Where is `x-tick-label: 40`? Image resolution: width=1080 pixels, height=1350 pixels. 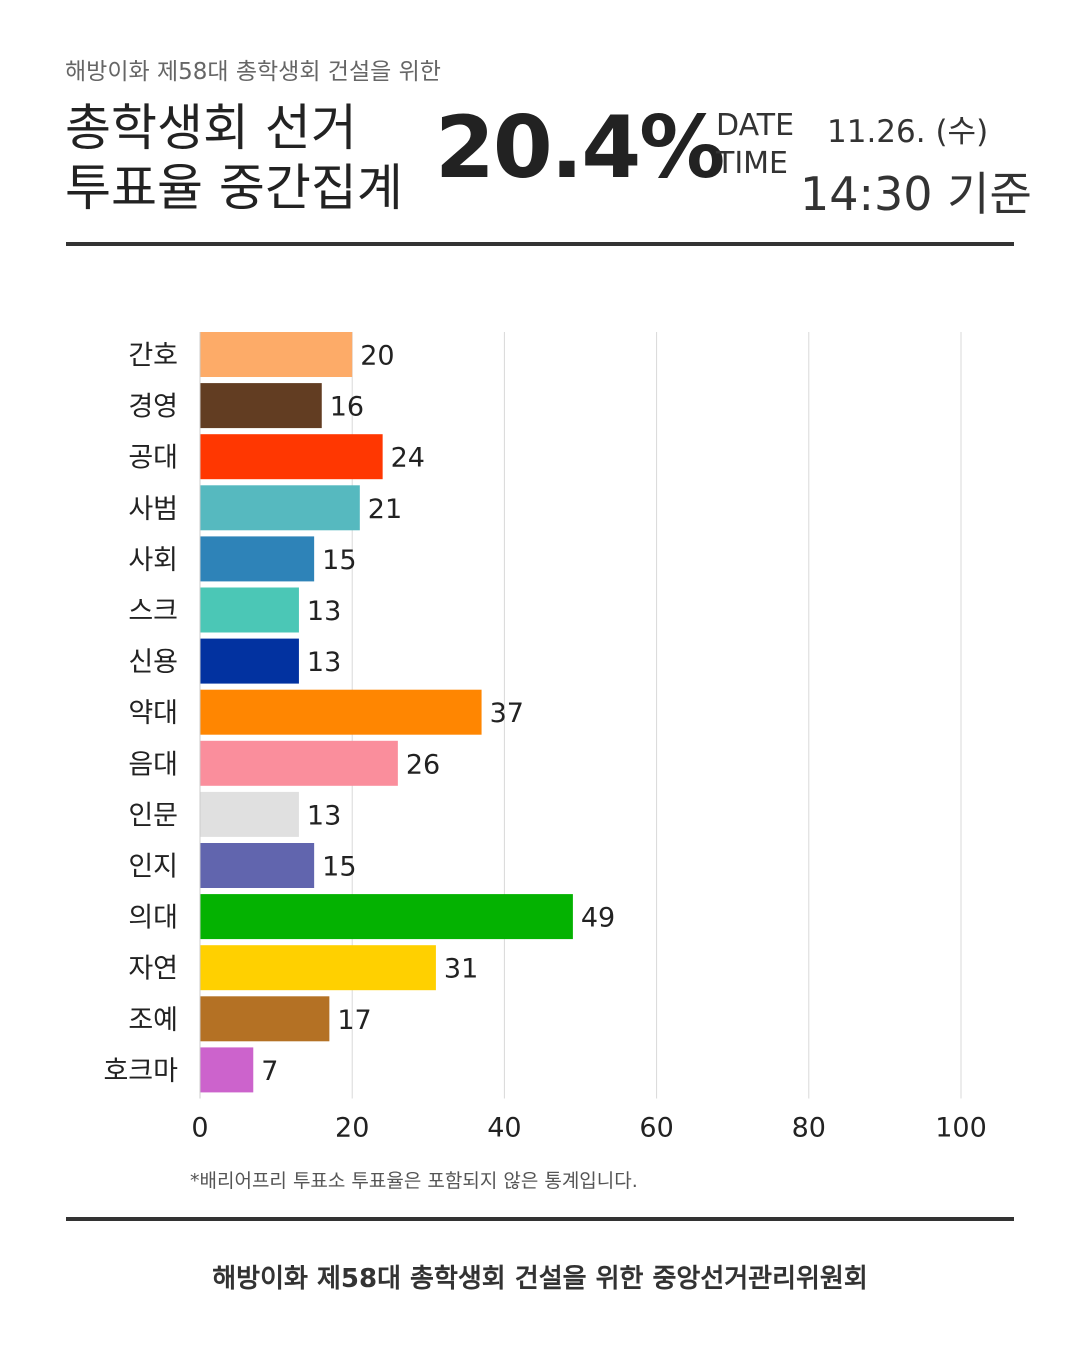
x-tick-label: 40 is located at coordinates (504, 1128).